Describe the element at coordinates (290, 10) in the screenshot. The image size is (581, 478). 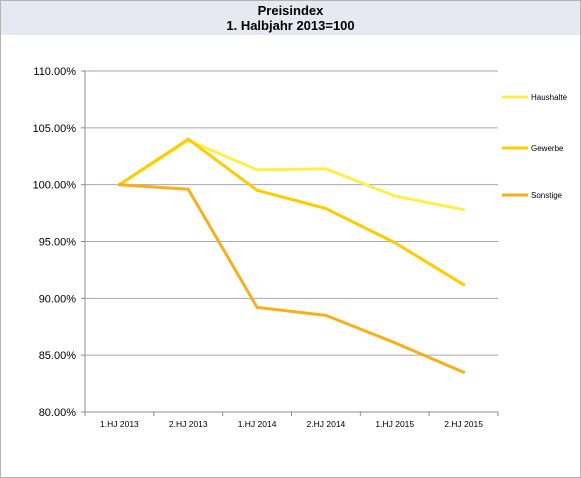
I see `chart-title: Preisindex` at that location.